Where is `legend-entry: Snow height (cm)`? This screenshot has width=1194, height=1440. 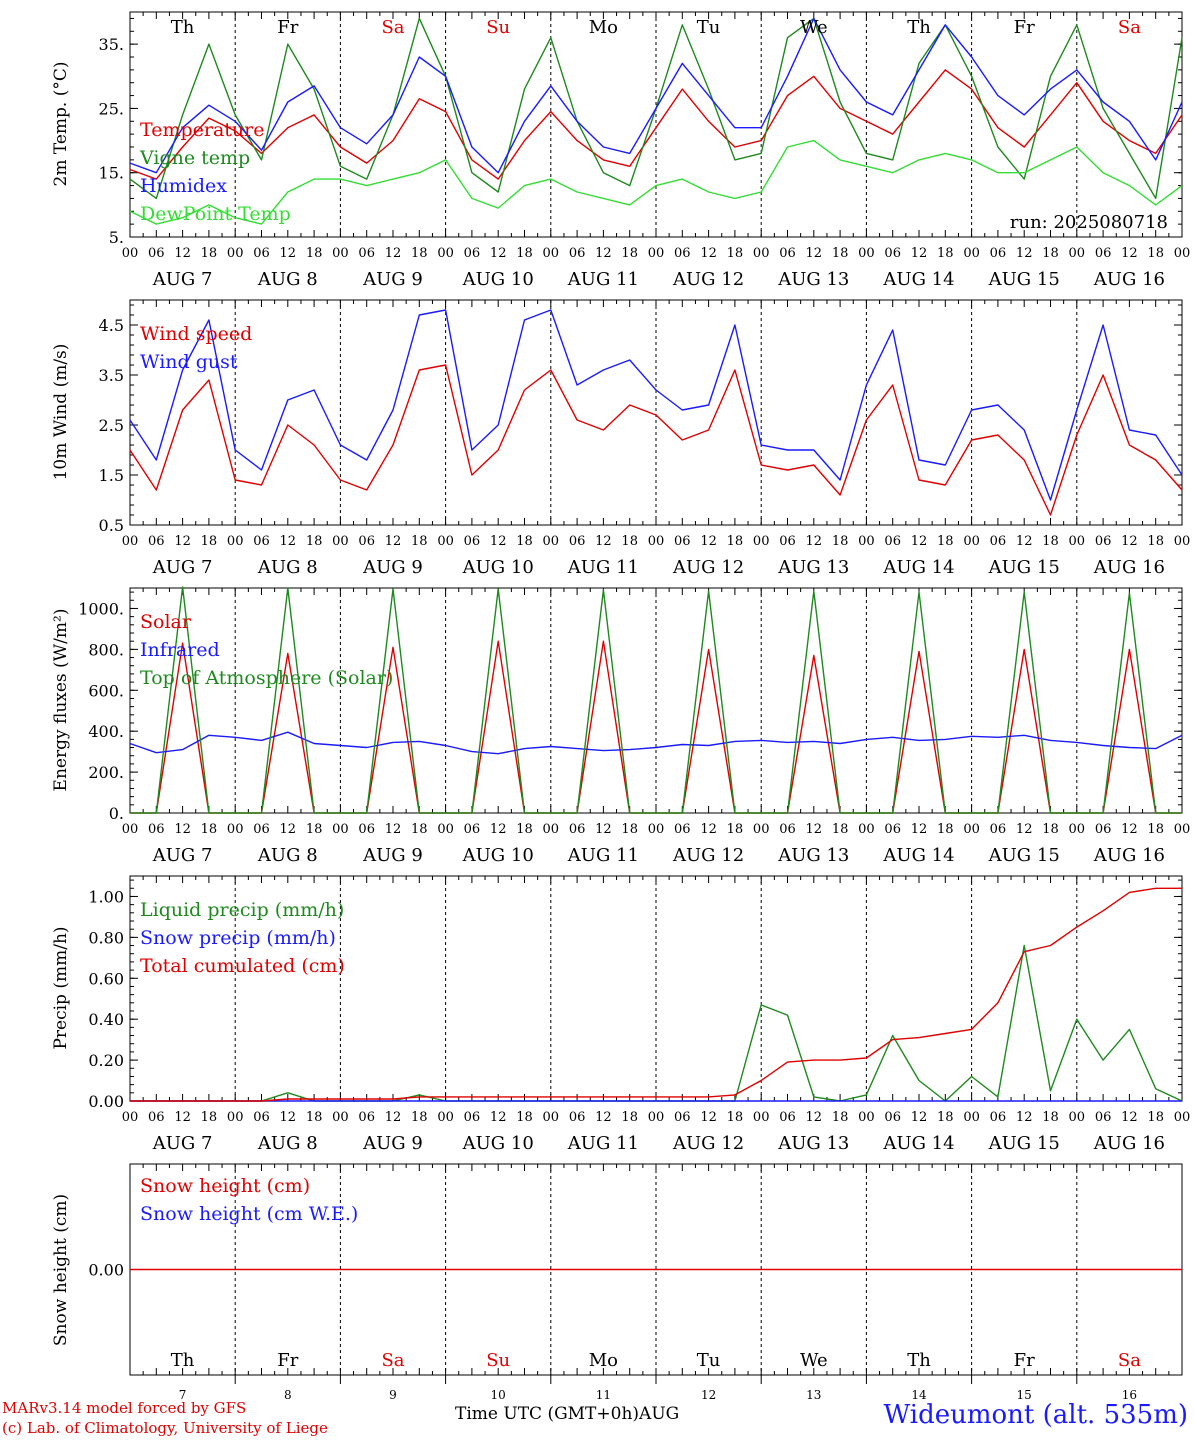 legend-entry: Snow height (cm) is located at coordinates (225, 1186).